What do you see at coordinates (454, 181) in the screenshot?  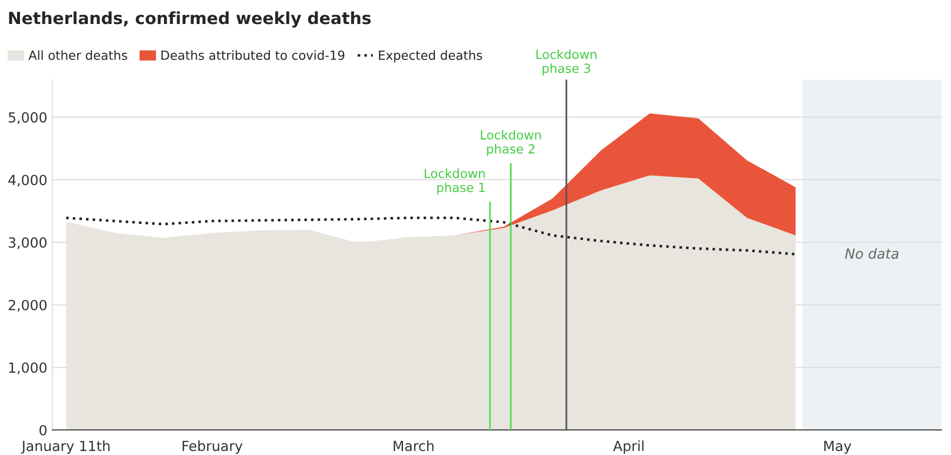 I see `ref-line-label: Lockdown phase 1` at bounding box center [454, 181].